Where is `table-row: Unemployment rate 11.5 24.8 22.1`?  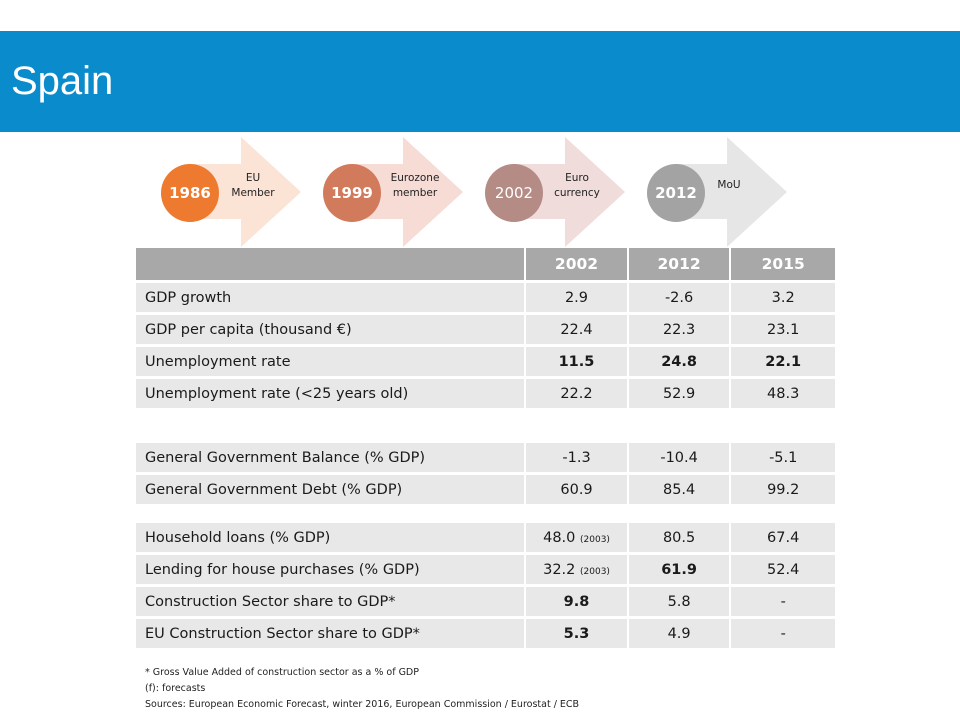 table-row: Unemployment rate 11.5 24.8 22.1 is located at coordinates (485, 362).